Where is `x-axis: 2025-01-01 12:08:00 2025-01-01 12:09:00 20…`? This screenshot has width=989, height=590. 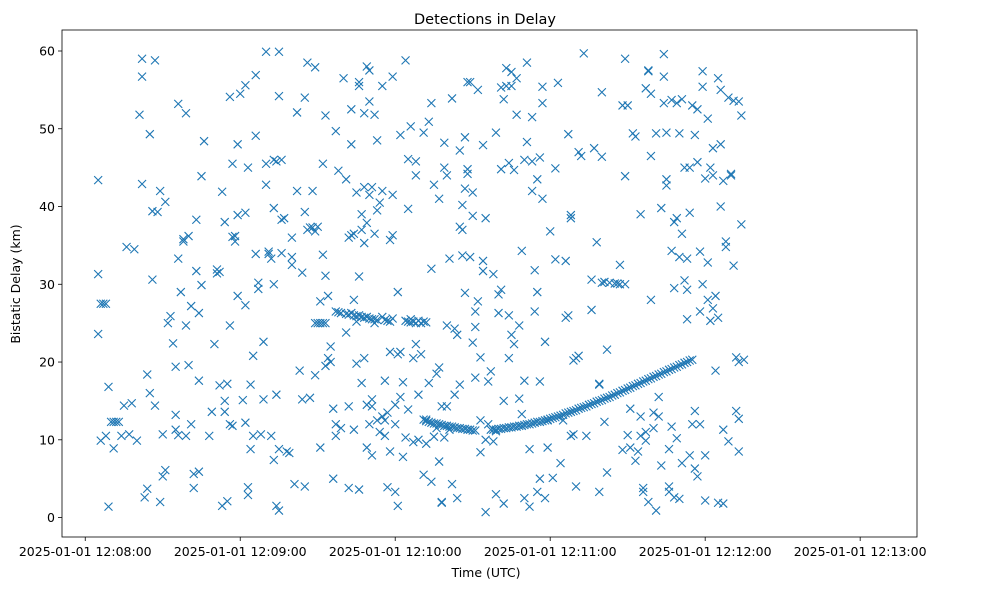
x-axis: 2025-01-01 12:08:00 2025-01-01 12:09:00 20… is located at coordinates (473, 548).